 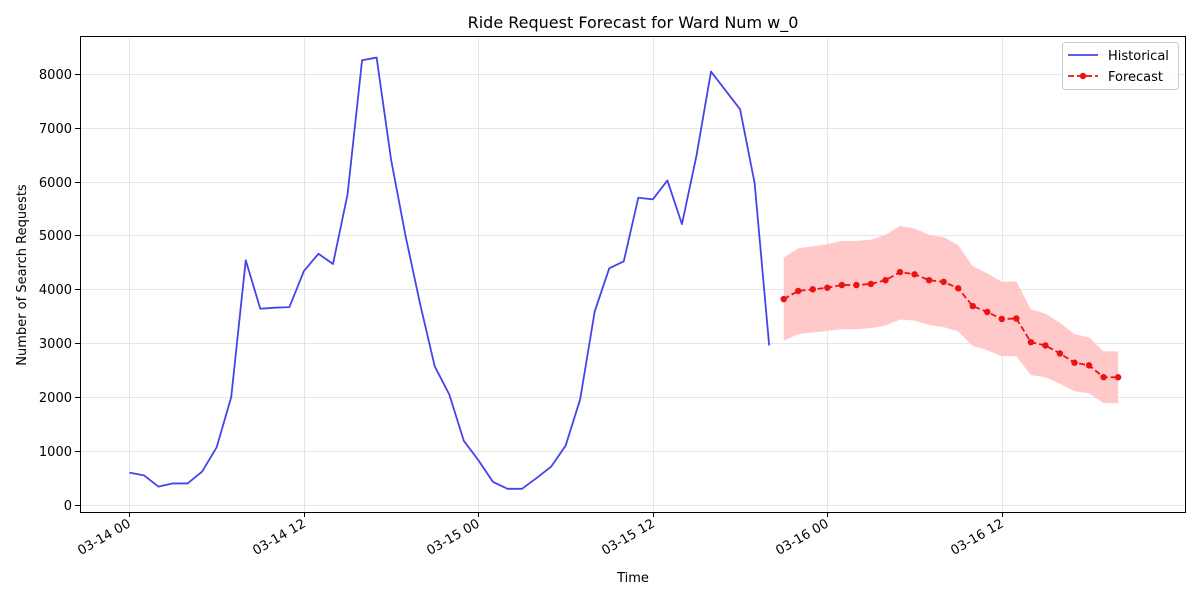 I want to click on y-axis-title: Number of Search Requests, so click(x=22, y=275).